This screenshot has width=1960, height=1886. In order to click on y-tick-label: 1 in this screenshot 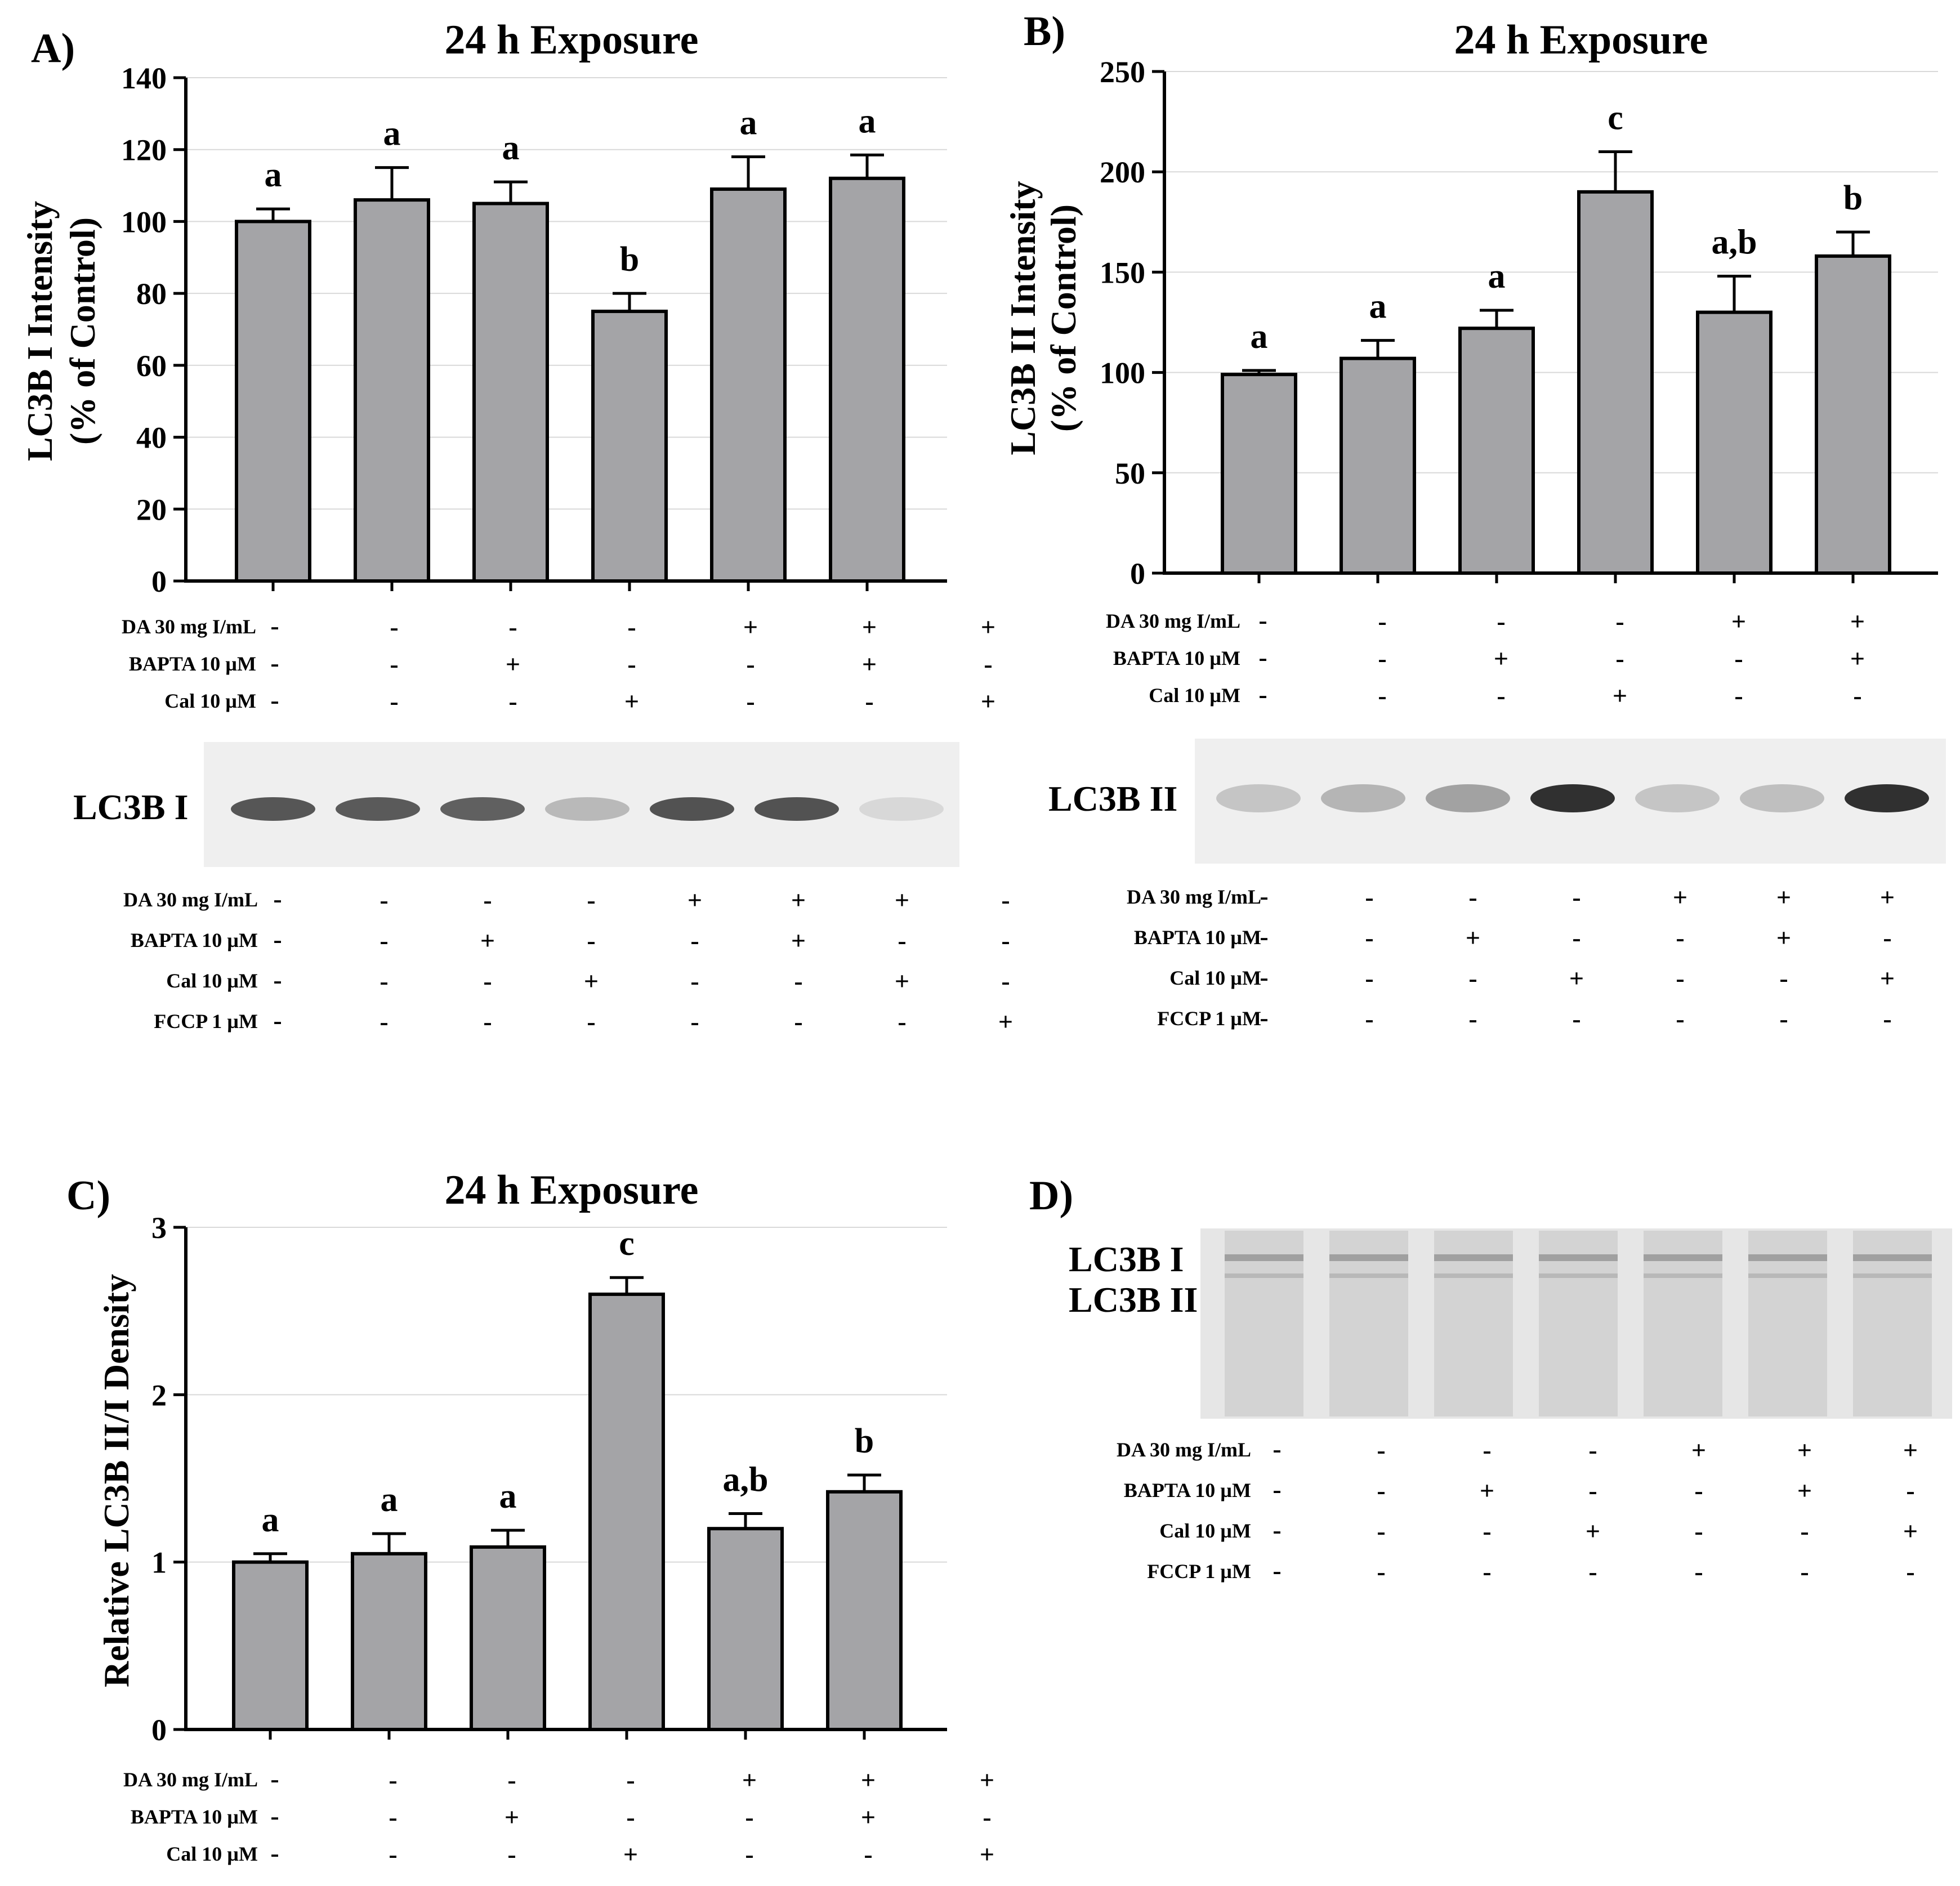, I will do `click(159, 1563)`.